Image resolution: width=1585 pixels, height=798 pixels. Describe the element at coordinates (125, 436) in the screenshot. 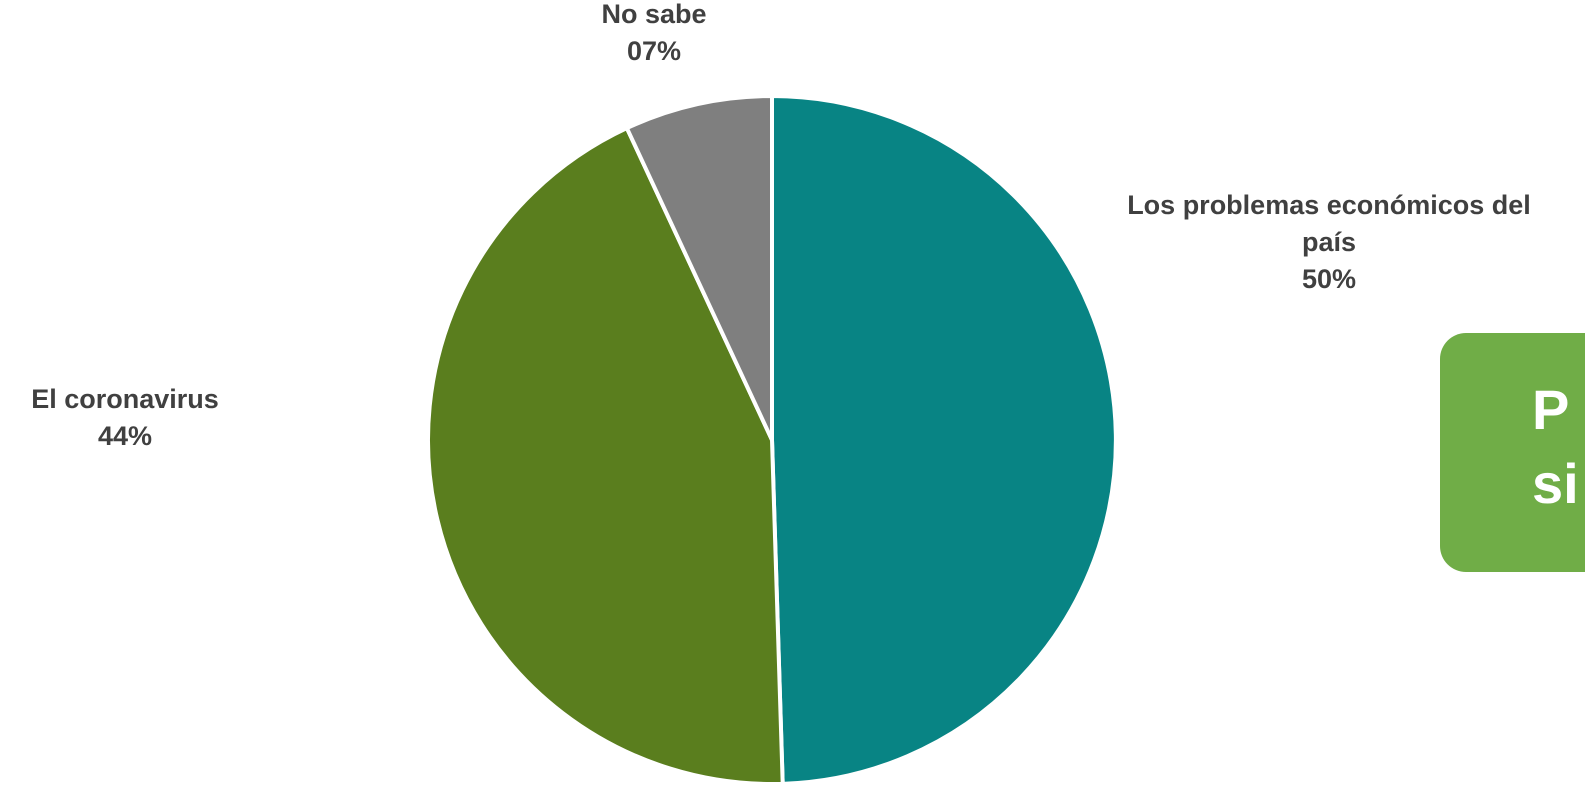

I see `slice-value-label: 44%` at that location.